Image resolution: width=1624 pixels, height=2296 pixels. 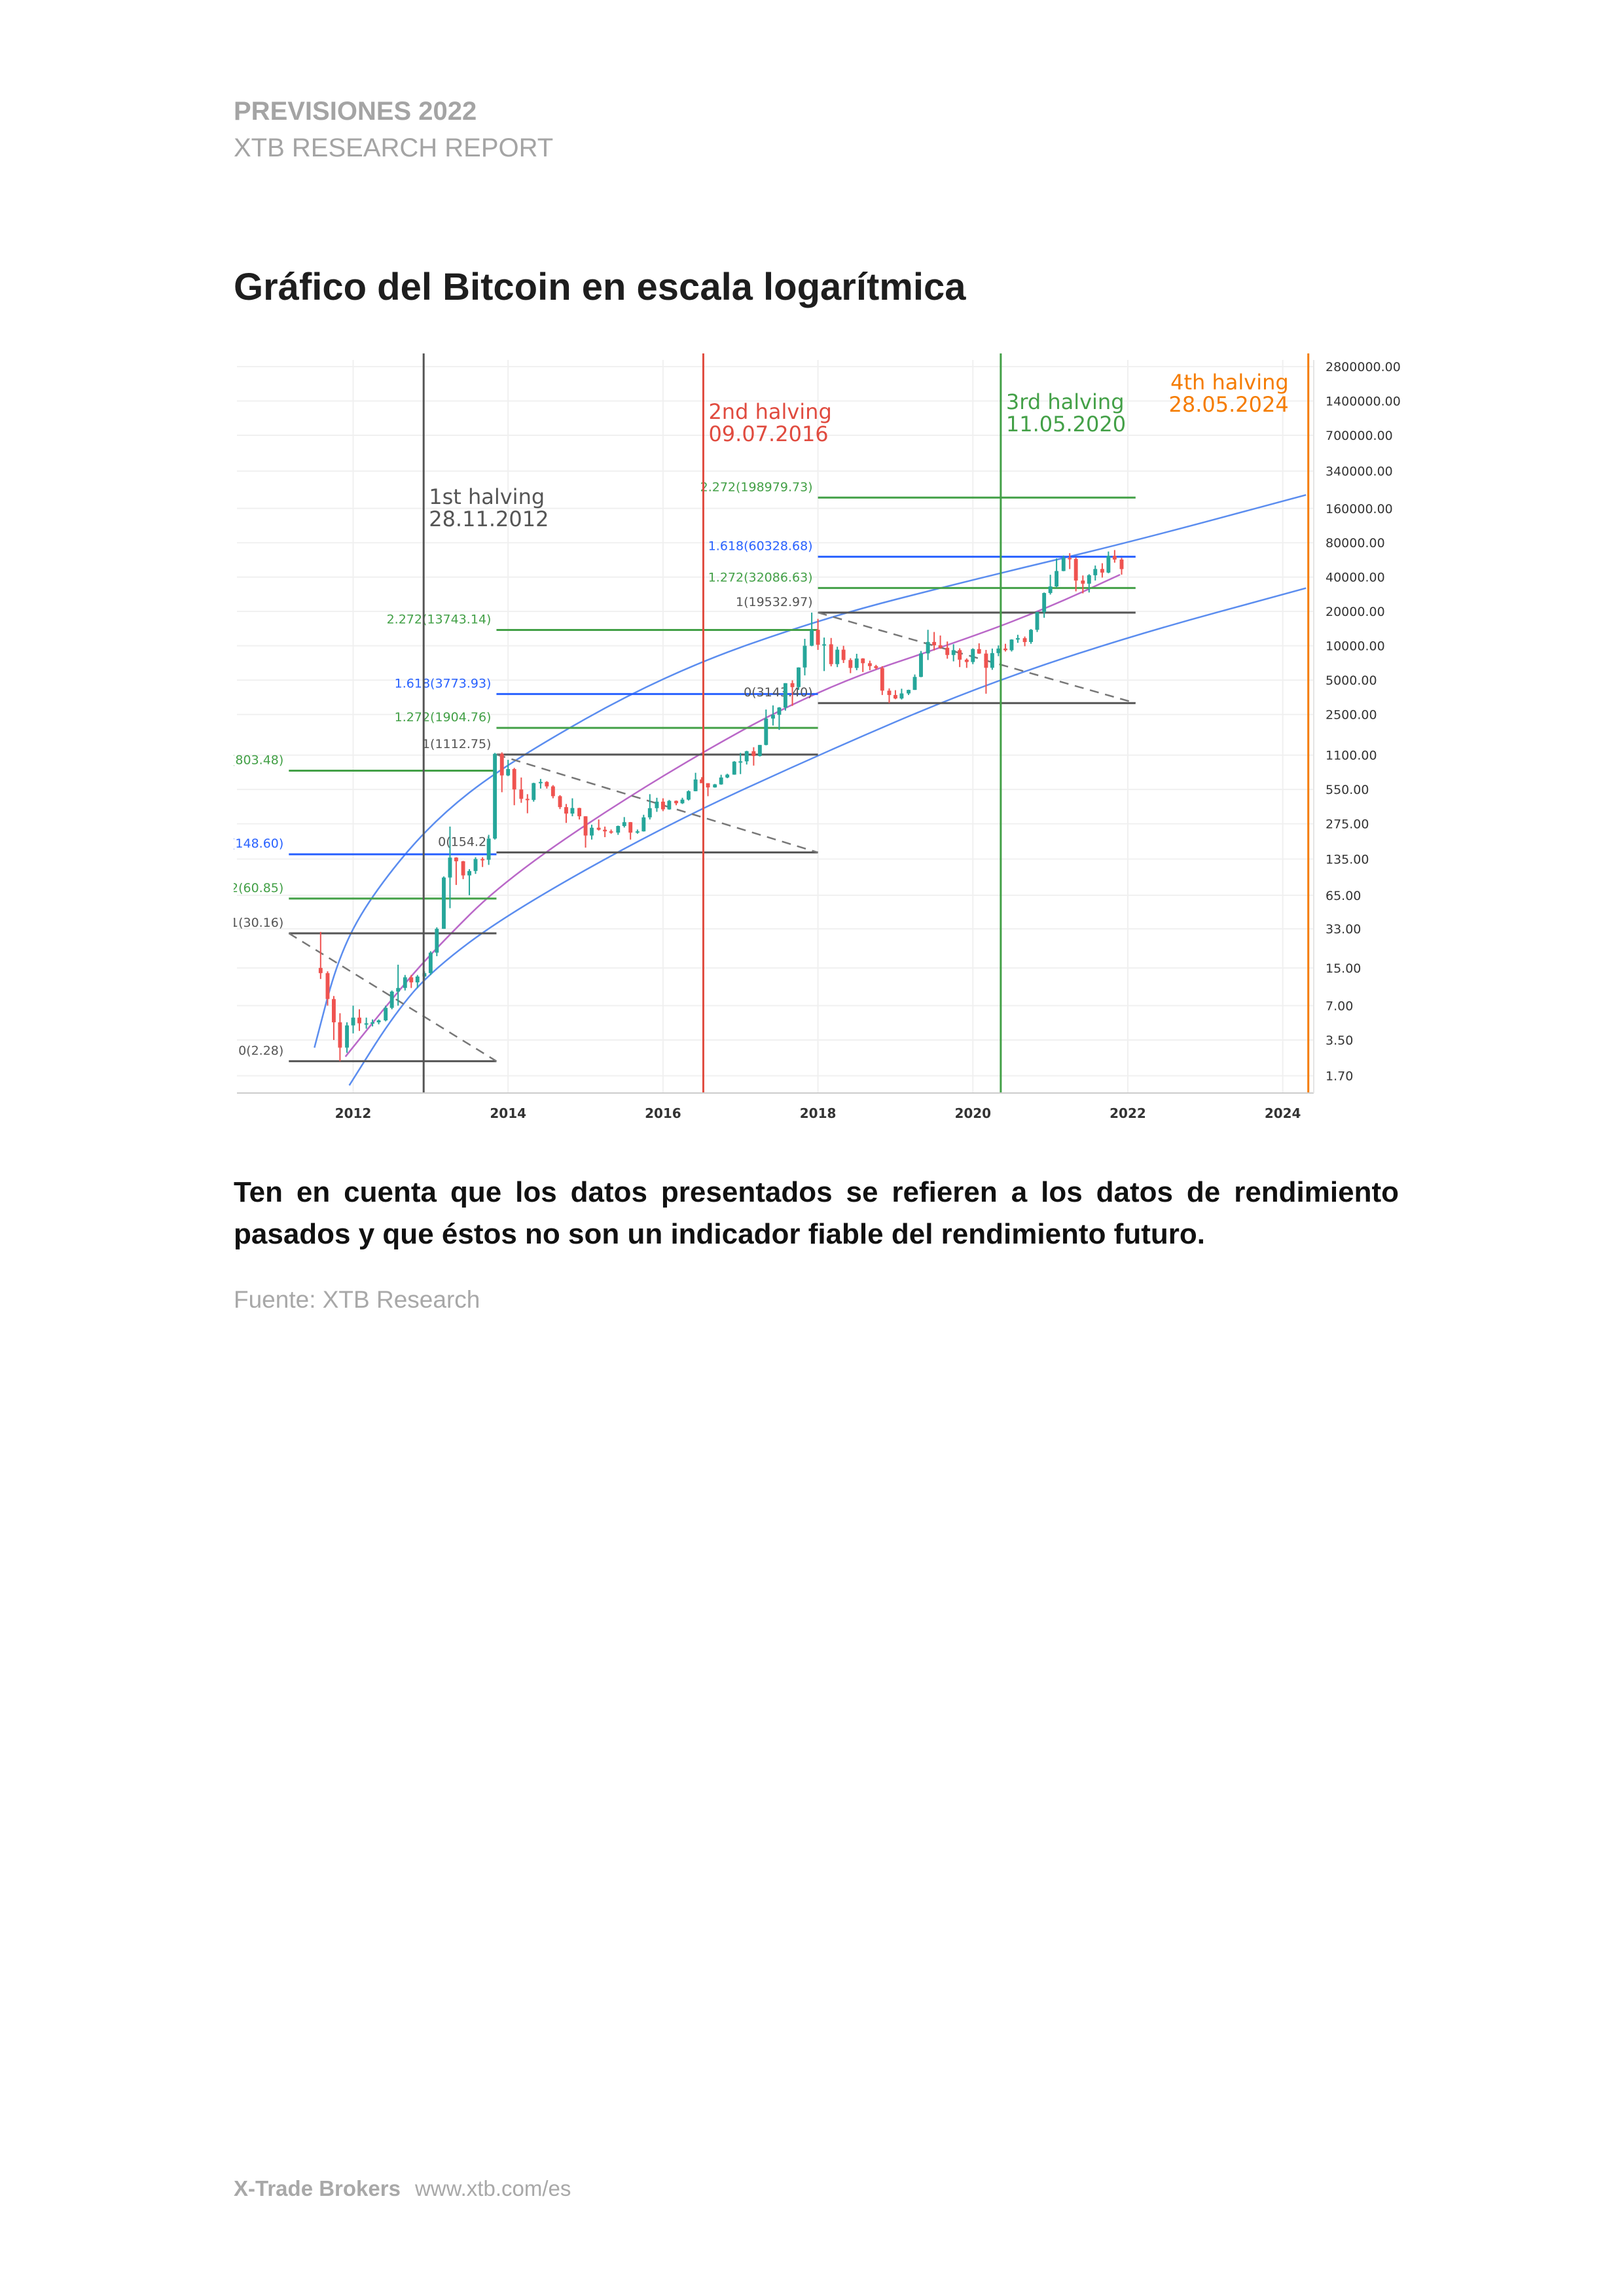 What do you see at coordinates (778, 692) in the screenshot?
I see `fib-level-label: 0(3143.40)` at bounding box center [778, 692].